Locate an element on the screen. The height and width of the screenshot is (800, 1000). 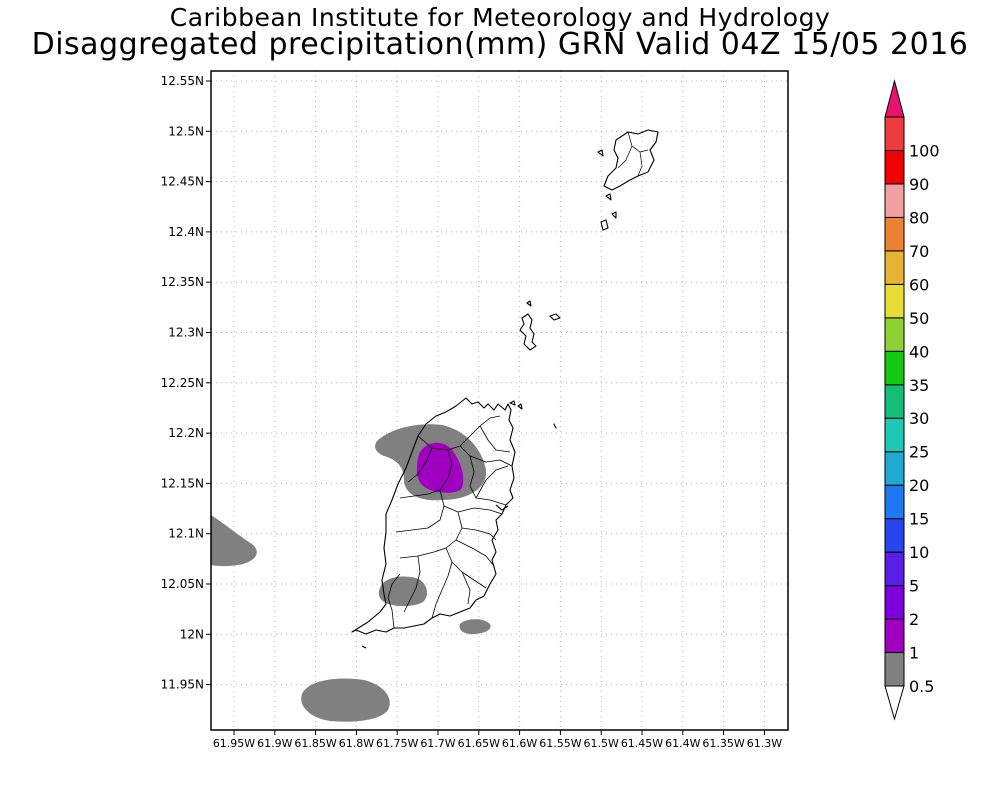
lat-tick-label: 12.15N is located at coordinates (182, 483).